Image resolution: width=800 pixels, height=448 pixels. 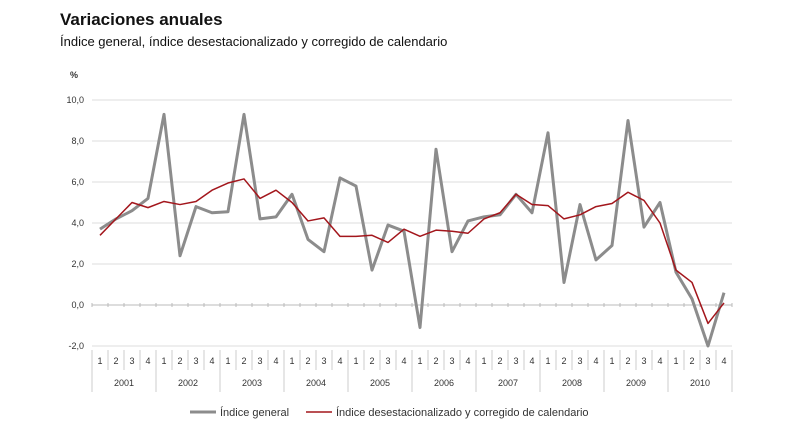 I want to click on x-tick-label-year: 2006, so click(x=444, y=383).